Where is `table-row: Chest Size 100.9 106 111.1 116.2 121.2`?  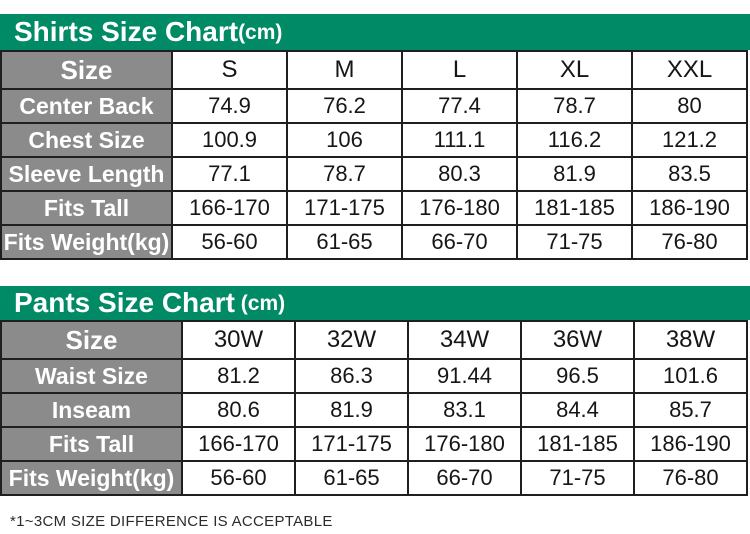
table-row: Chest Size 100.9 106 111.1 116.2 121.2 is located at coordinates (374, 140).